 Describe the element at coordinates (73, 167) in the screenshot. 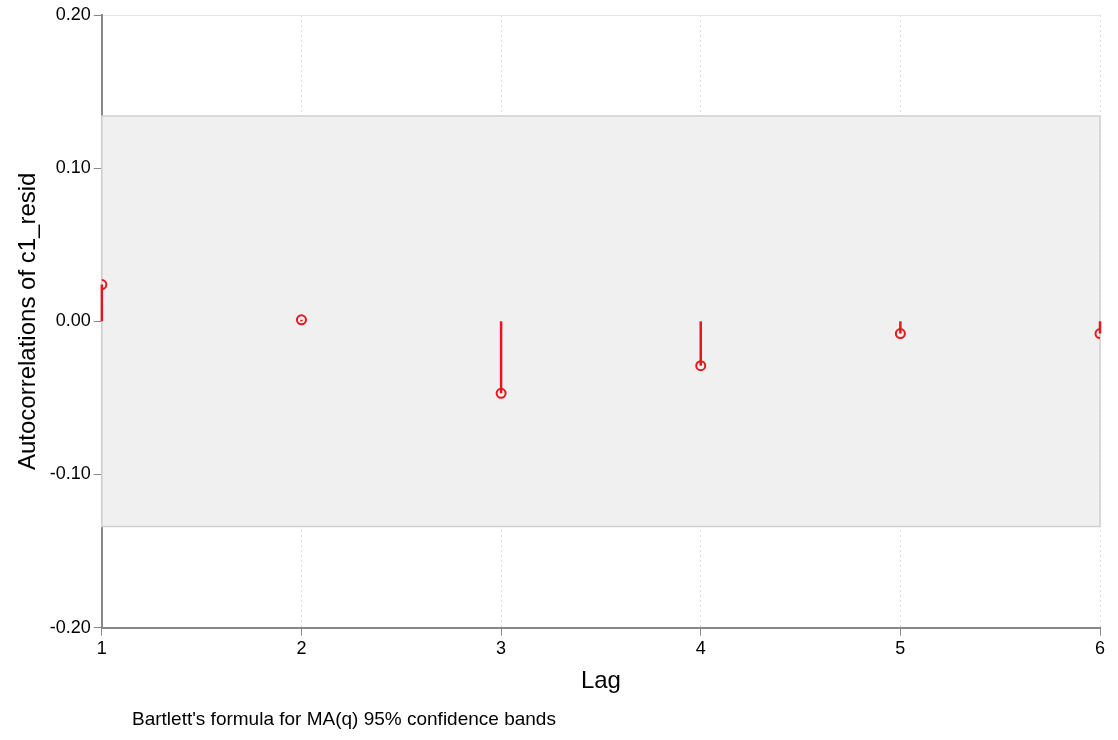

I see `y-tick-label: 0.10` at that location.